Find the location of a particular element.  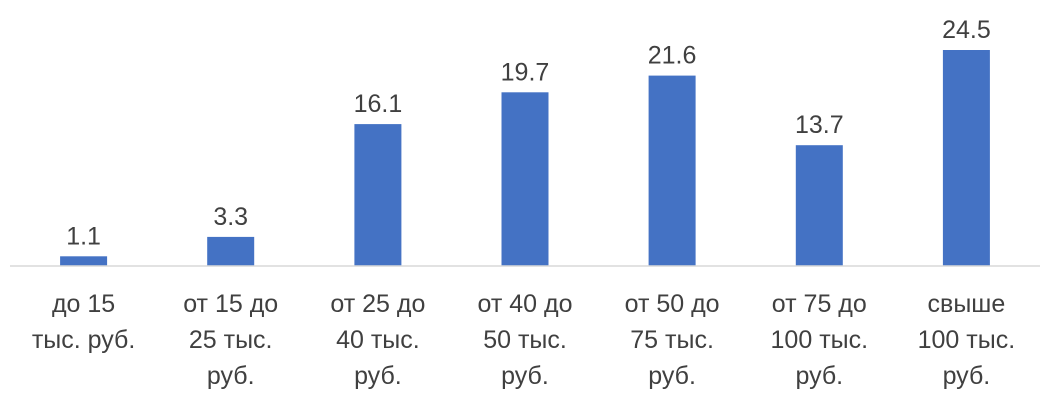

category-label: свыше 100 тыс. руб. is located at coordinates (967, 340).